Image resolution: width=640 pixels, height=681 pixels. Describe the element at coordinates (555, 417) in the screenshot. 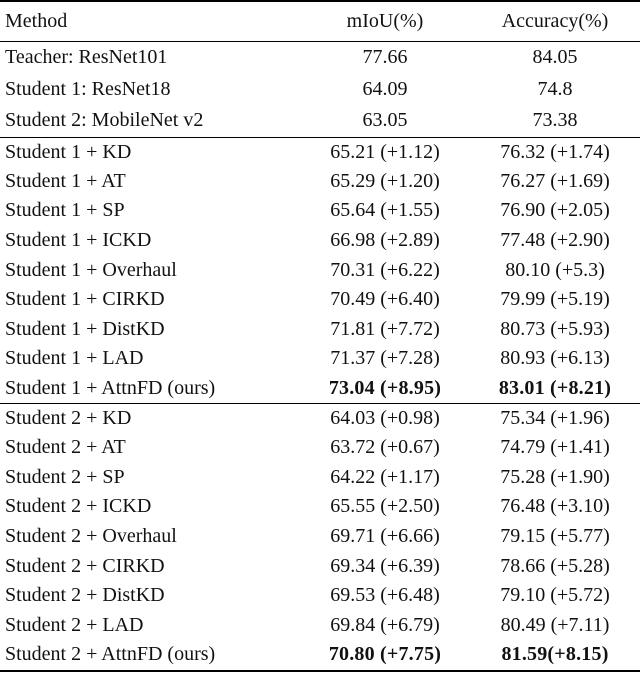

I see `accuracy-cell: 75.34 (+1.96)` at that location.